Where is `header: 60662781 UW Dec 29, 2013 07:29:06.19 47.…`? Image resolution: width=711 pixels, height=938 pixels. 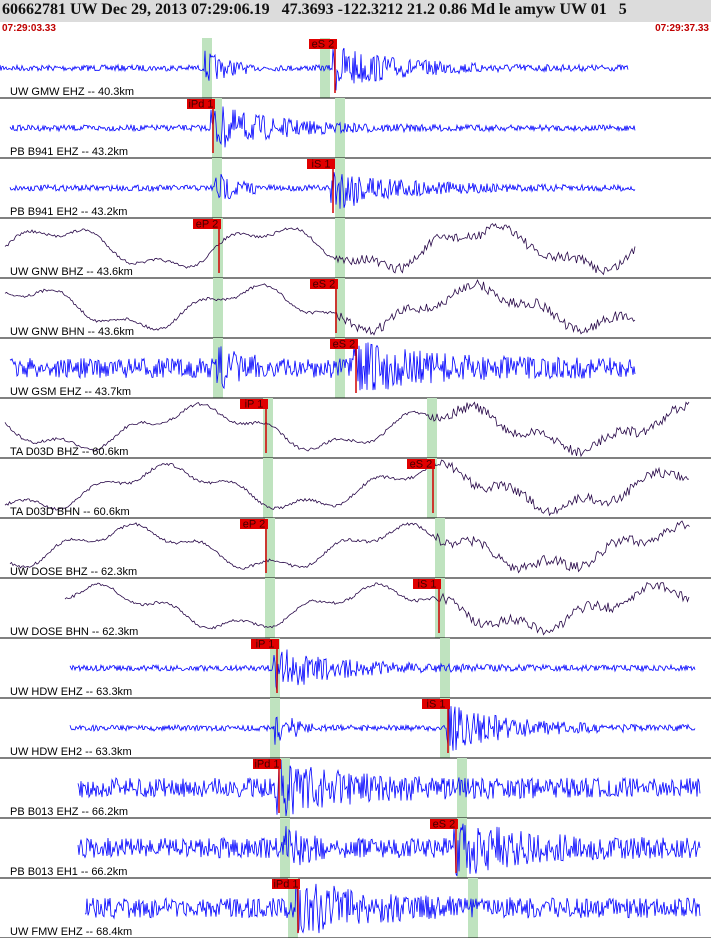 header: 60662781 UW Dec 29, 2013 07:29:06.19 47.… is located at coordinates (355, 11).